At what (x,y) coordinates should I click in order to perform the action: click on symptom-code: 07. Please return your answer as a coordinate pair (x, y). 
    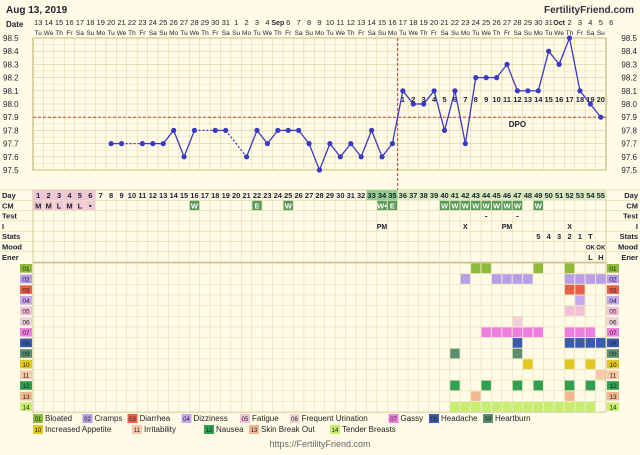
    Looking at the image, I should click on (26, 333).